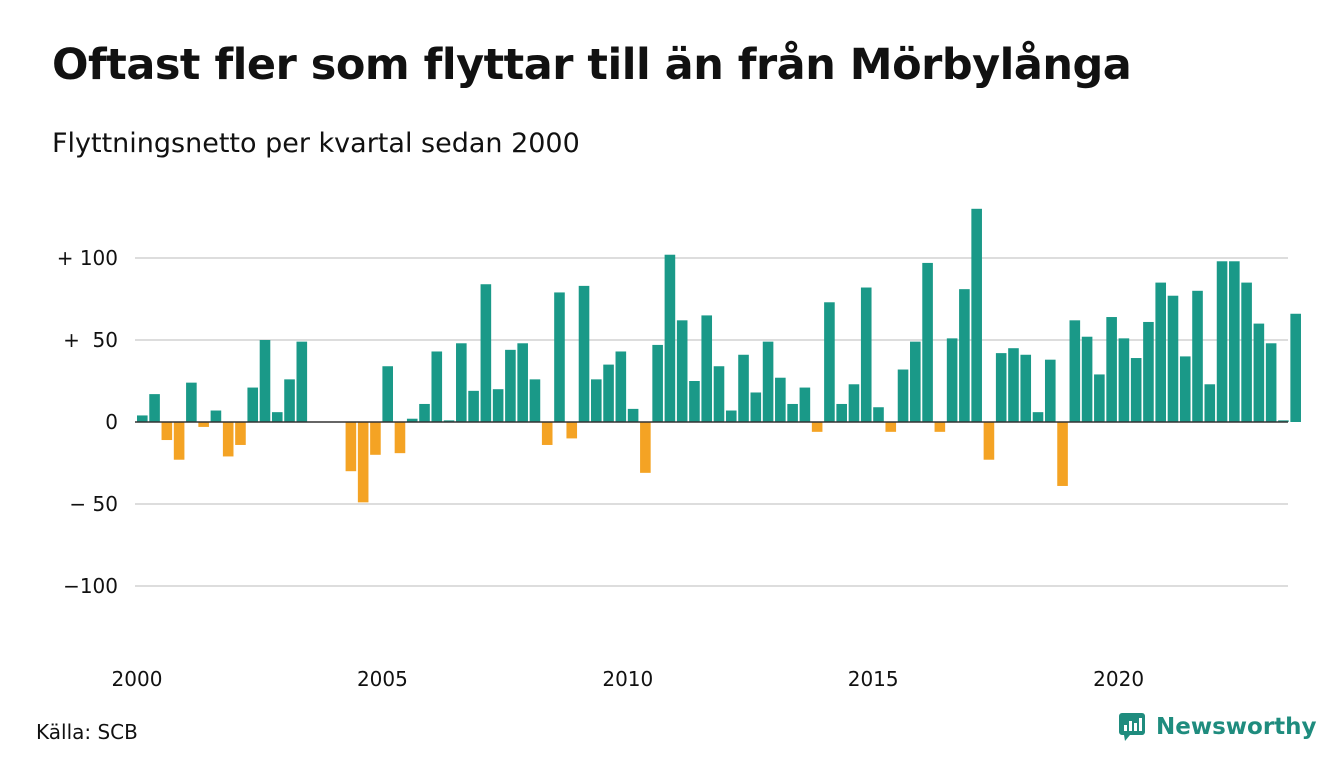 This screenshot has height=780, width=1340. I want to click on x-tick-label: 2015, so click(873, 679).